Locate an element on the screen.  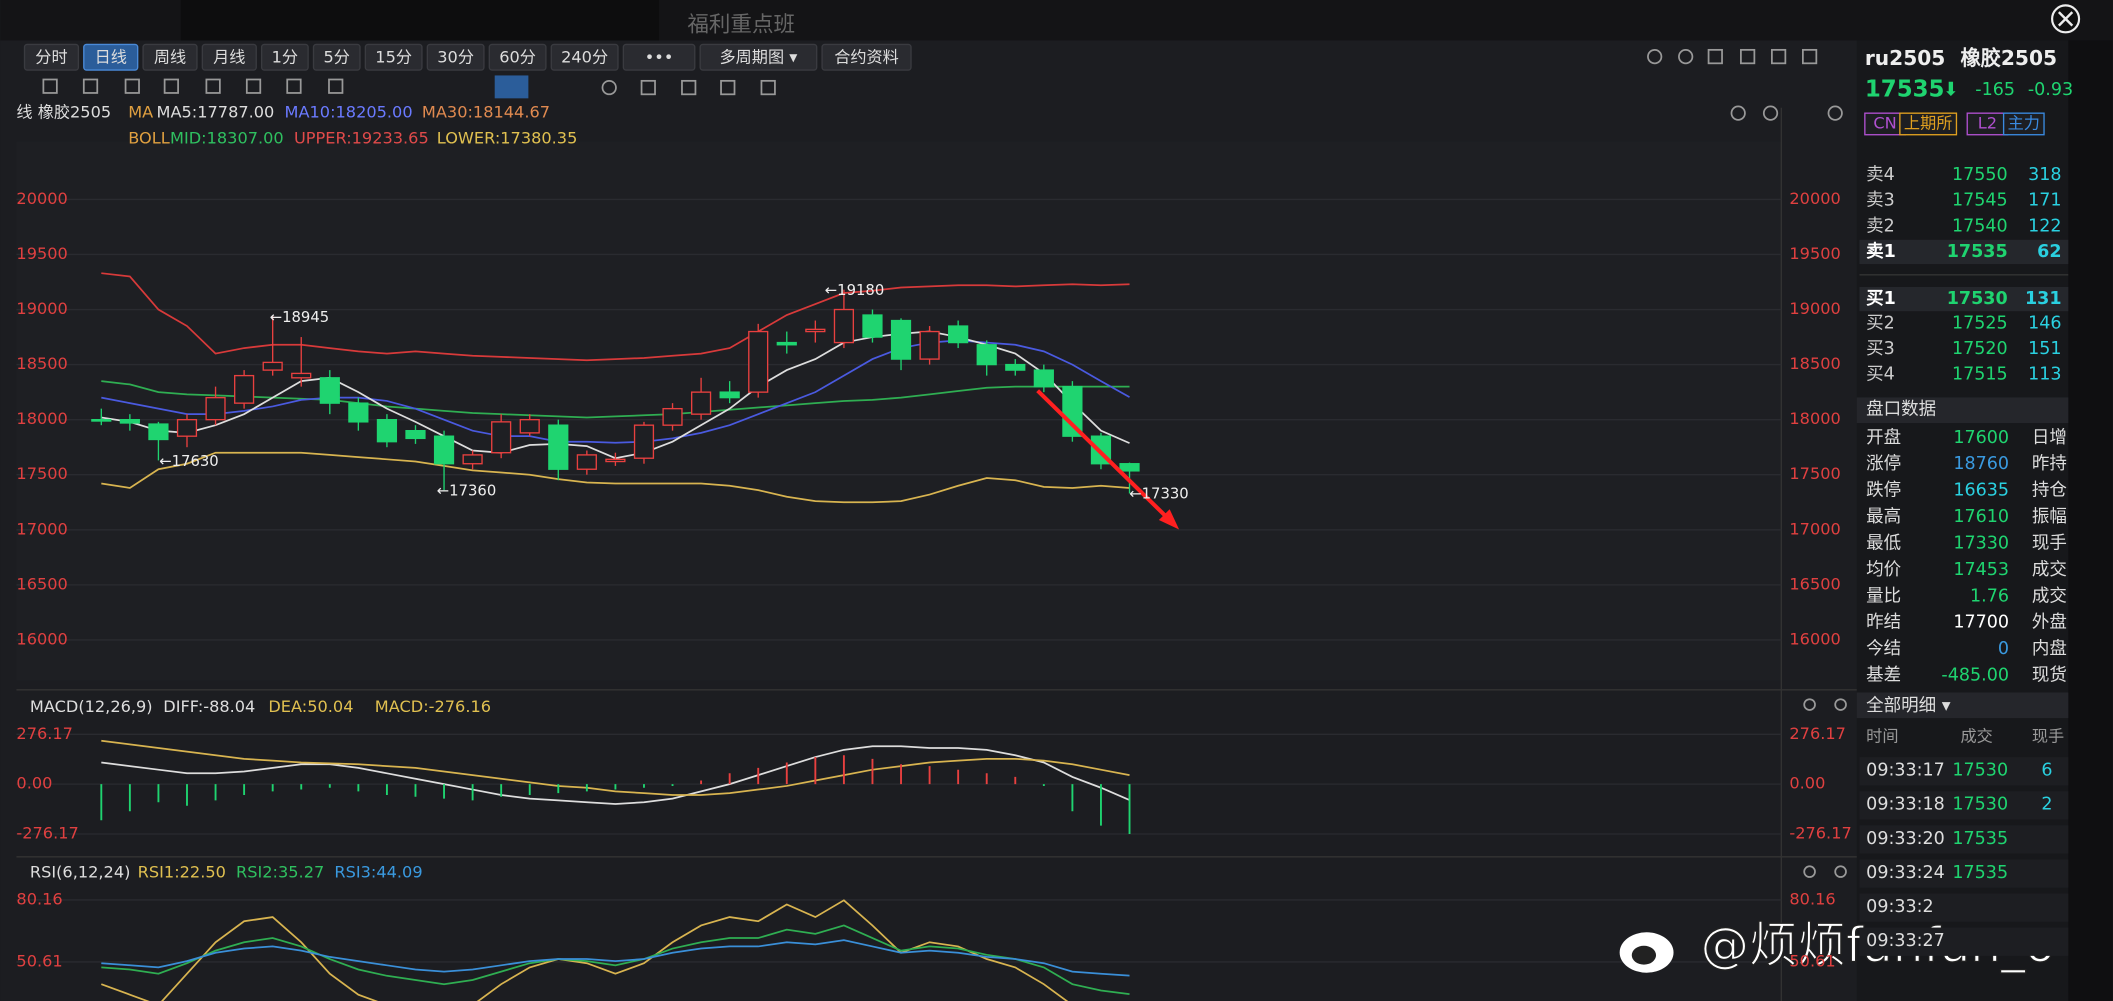
stat-value: 0 is located at coordinates (2003, 649).